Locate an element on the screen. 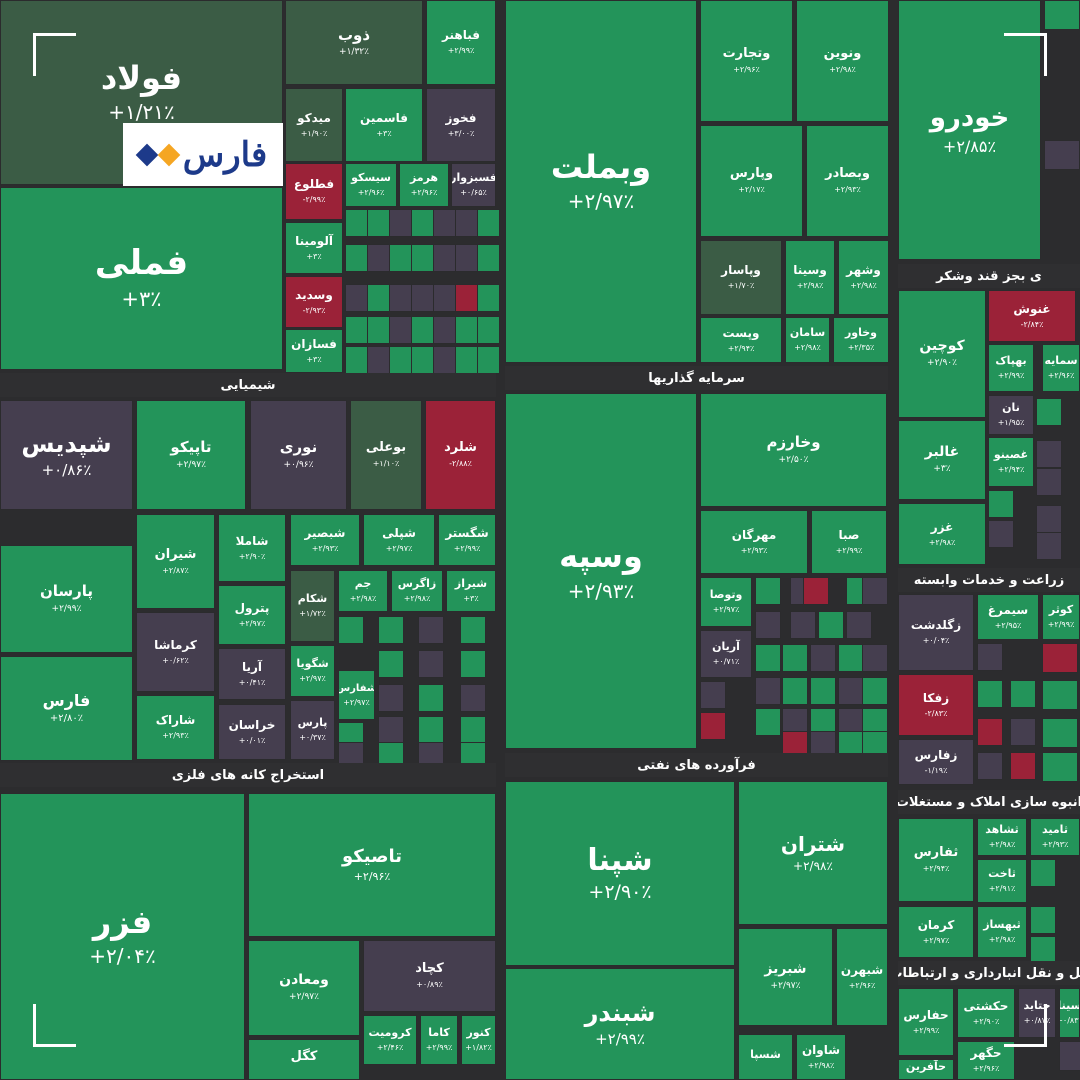 The image size is (1080, 1080). heatmap-tile: کوچین +۲/۹۰٪ is located at coordinates (942, 354).